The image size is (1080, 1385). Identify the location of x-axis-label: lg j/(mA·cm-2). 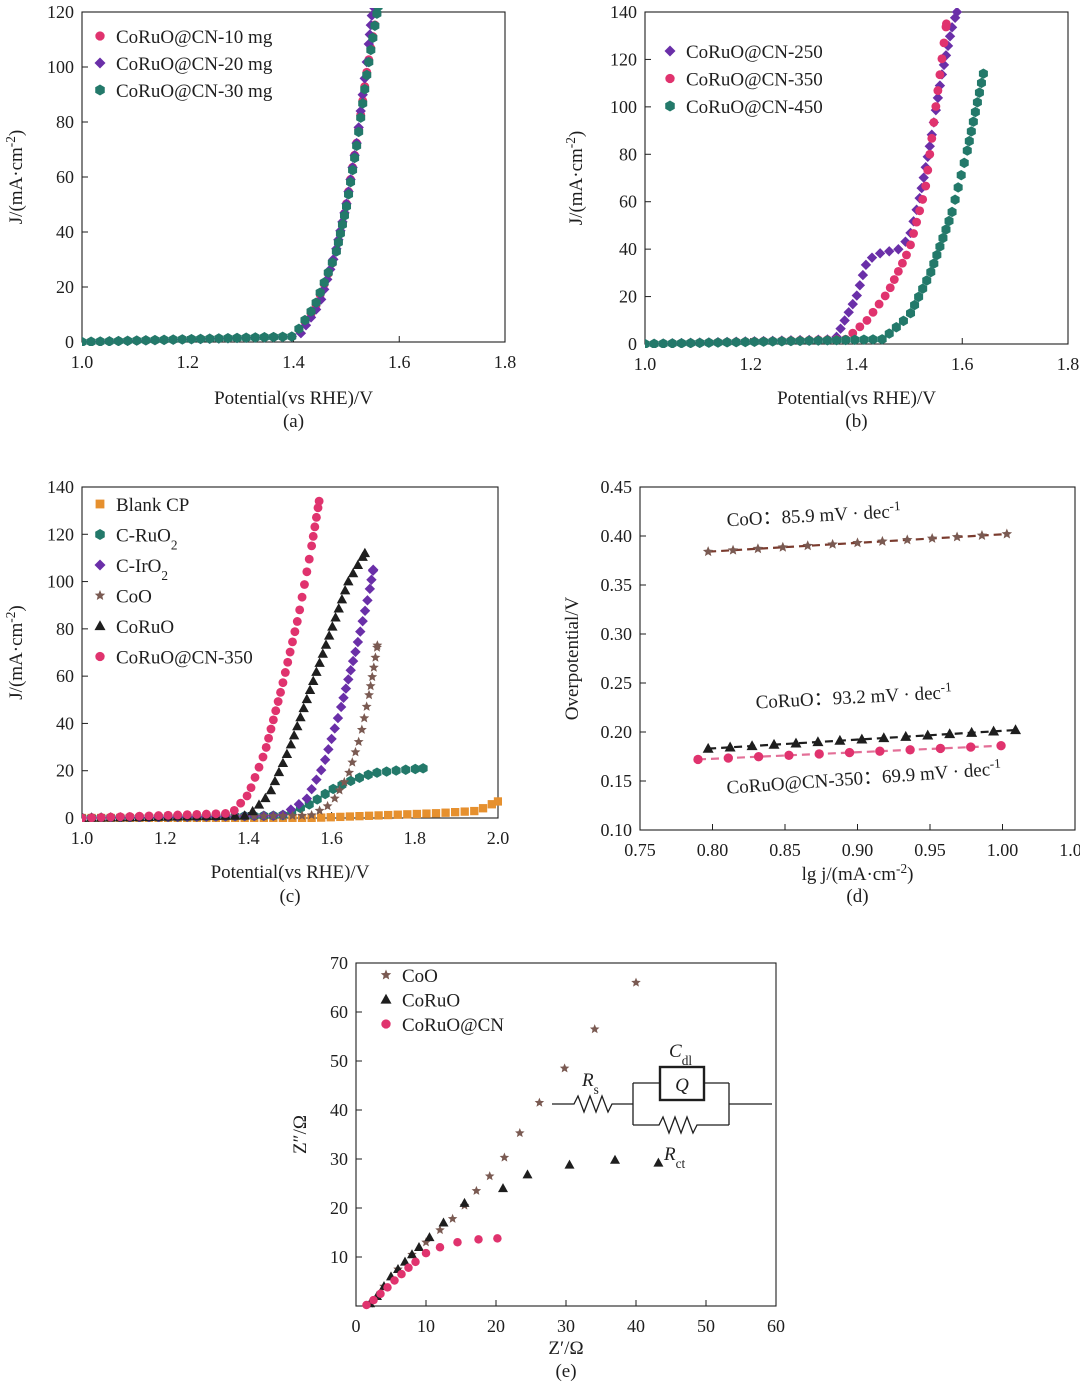
(858, 873).